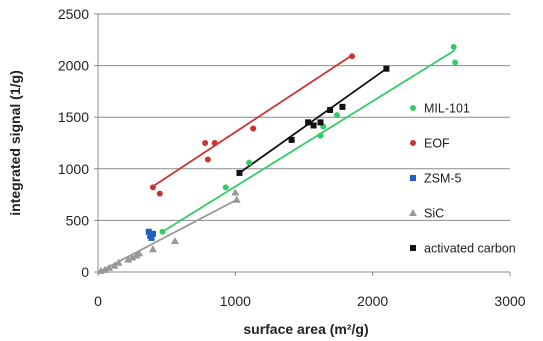 This screenshot has height=341, width=543. Describe the element at coordinates (470, 249) in the screenshot. I see `legend-label-activated-carbon: activated carbon` at that location.